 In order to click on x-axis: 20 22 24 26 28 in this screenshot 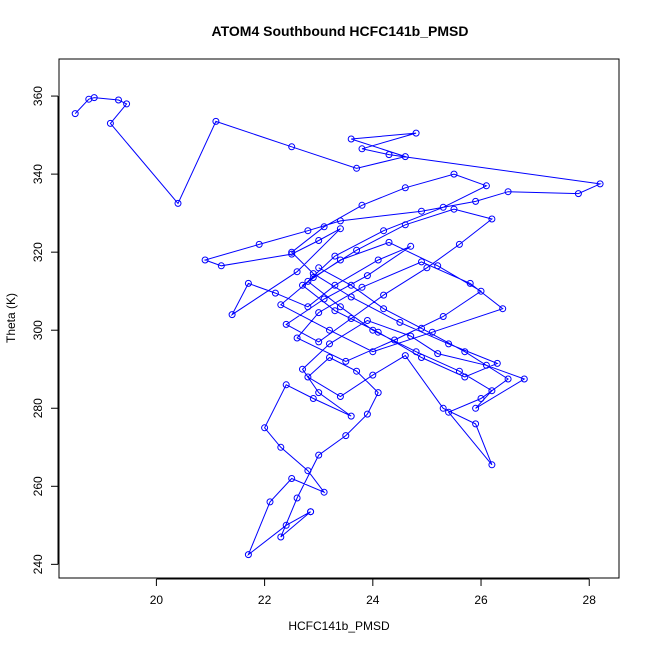, I will do `click(373, 592)`.